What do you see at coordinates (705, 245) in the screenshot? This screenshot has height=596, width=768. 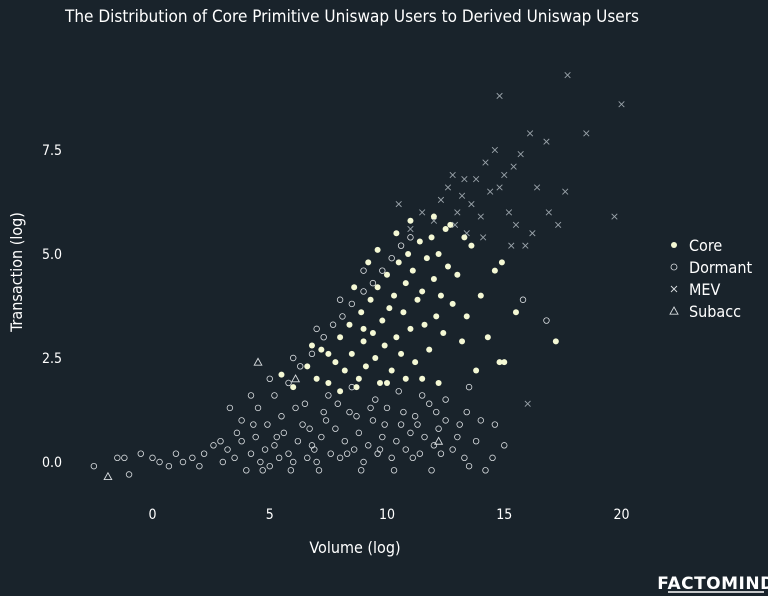 I see `legend-label: Core` at bounding box center [705, 245].